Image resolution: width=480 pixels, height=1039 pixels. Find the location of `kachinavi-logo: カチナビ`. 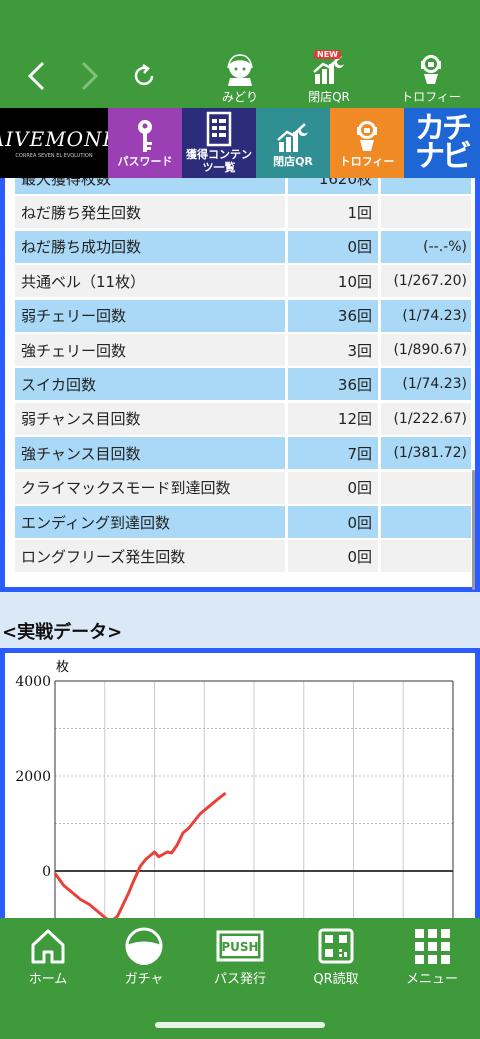

kachinavi-logo: カチナビ is located at coordinates (443, 142).